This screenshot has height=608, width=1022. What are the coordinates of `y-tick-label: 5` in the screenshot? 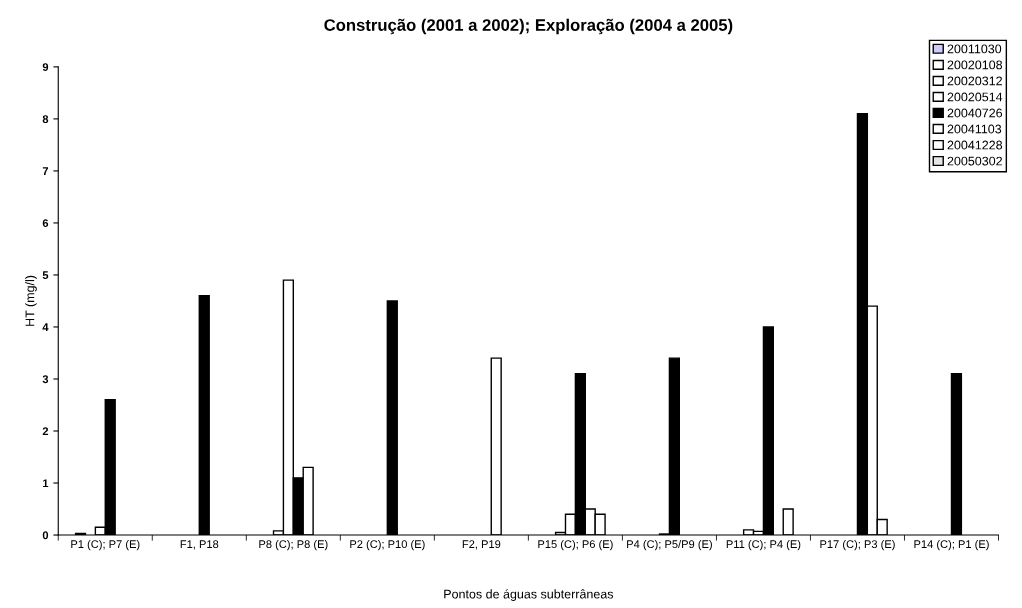 It's located at (45, 275).